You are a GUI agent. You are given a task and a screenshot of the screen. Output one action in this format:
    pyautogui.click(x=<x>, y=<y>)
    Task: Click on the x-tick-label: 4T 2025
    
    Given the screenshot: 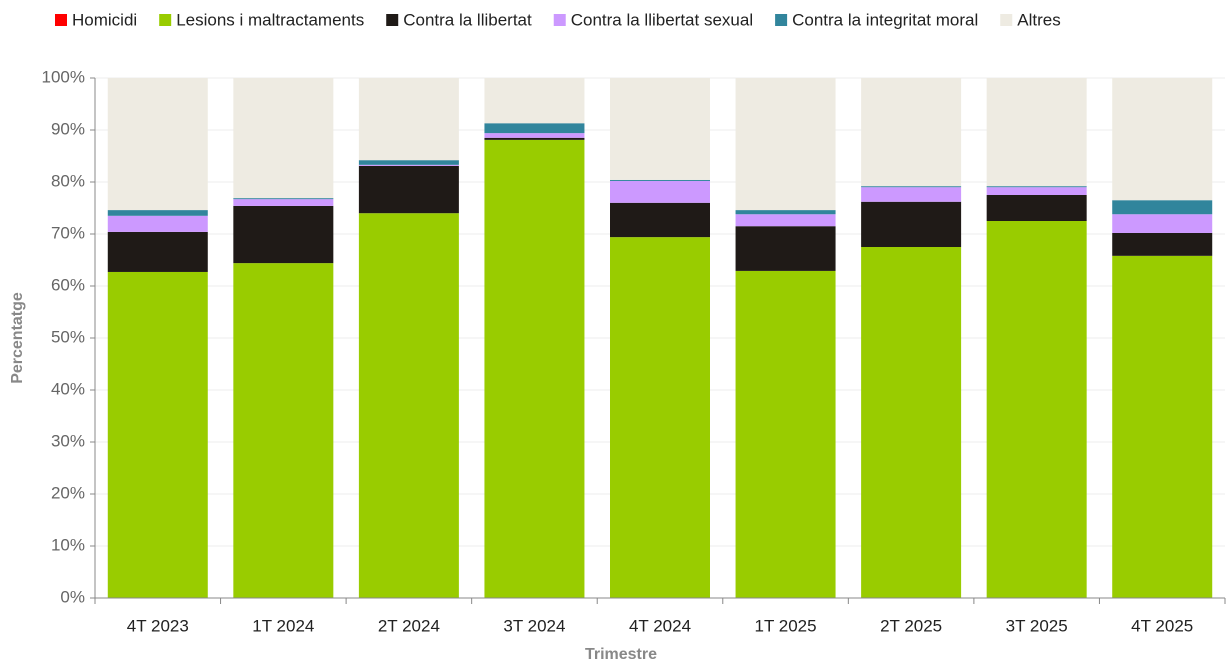 What is the action you would take?
    pyautogui.click(x=1162, y=625)
    